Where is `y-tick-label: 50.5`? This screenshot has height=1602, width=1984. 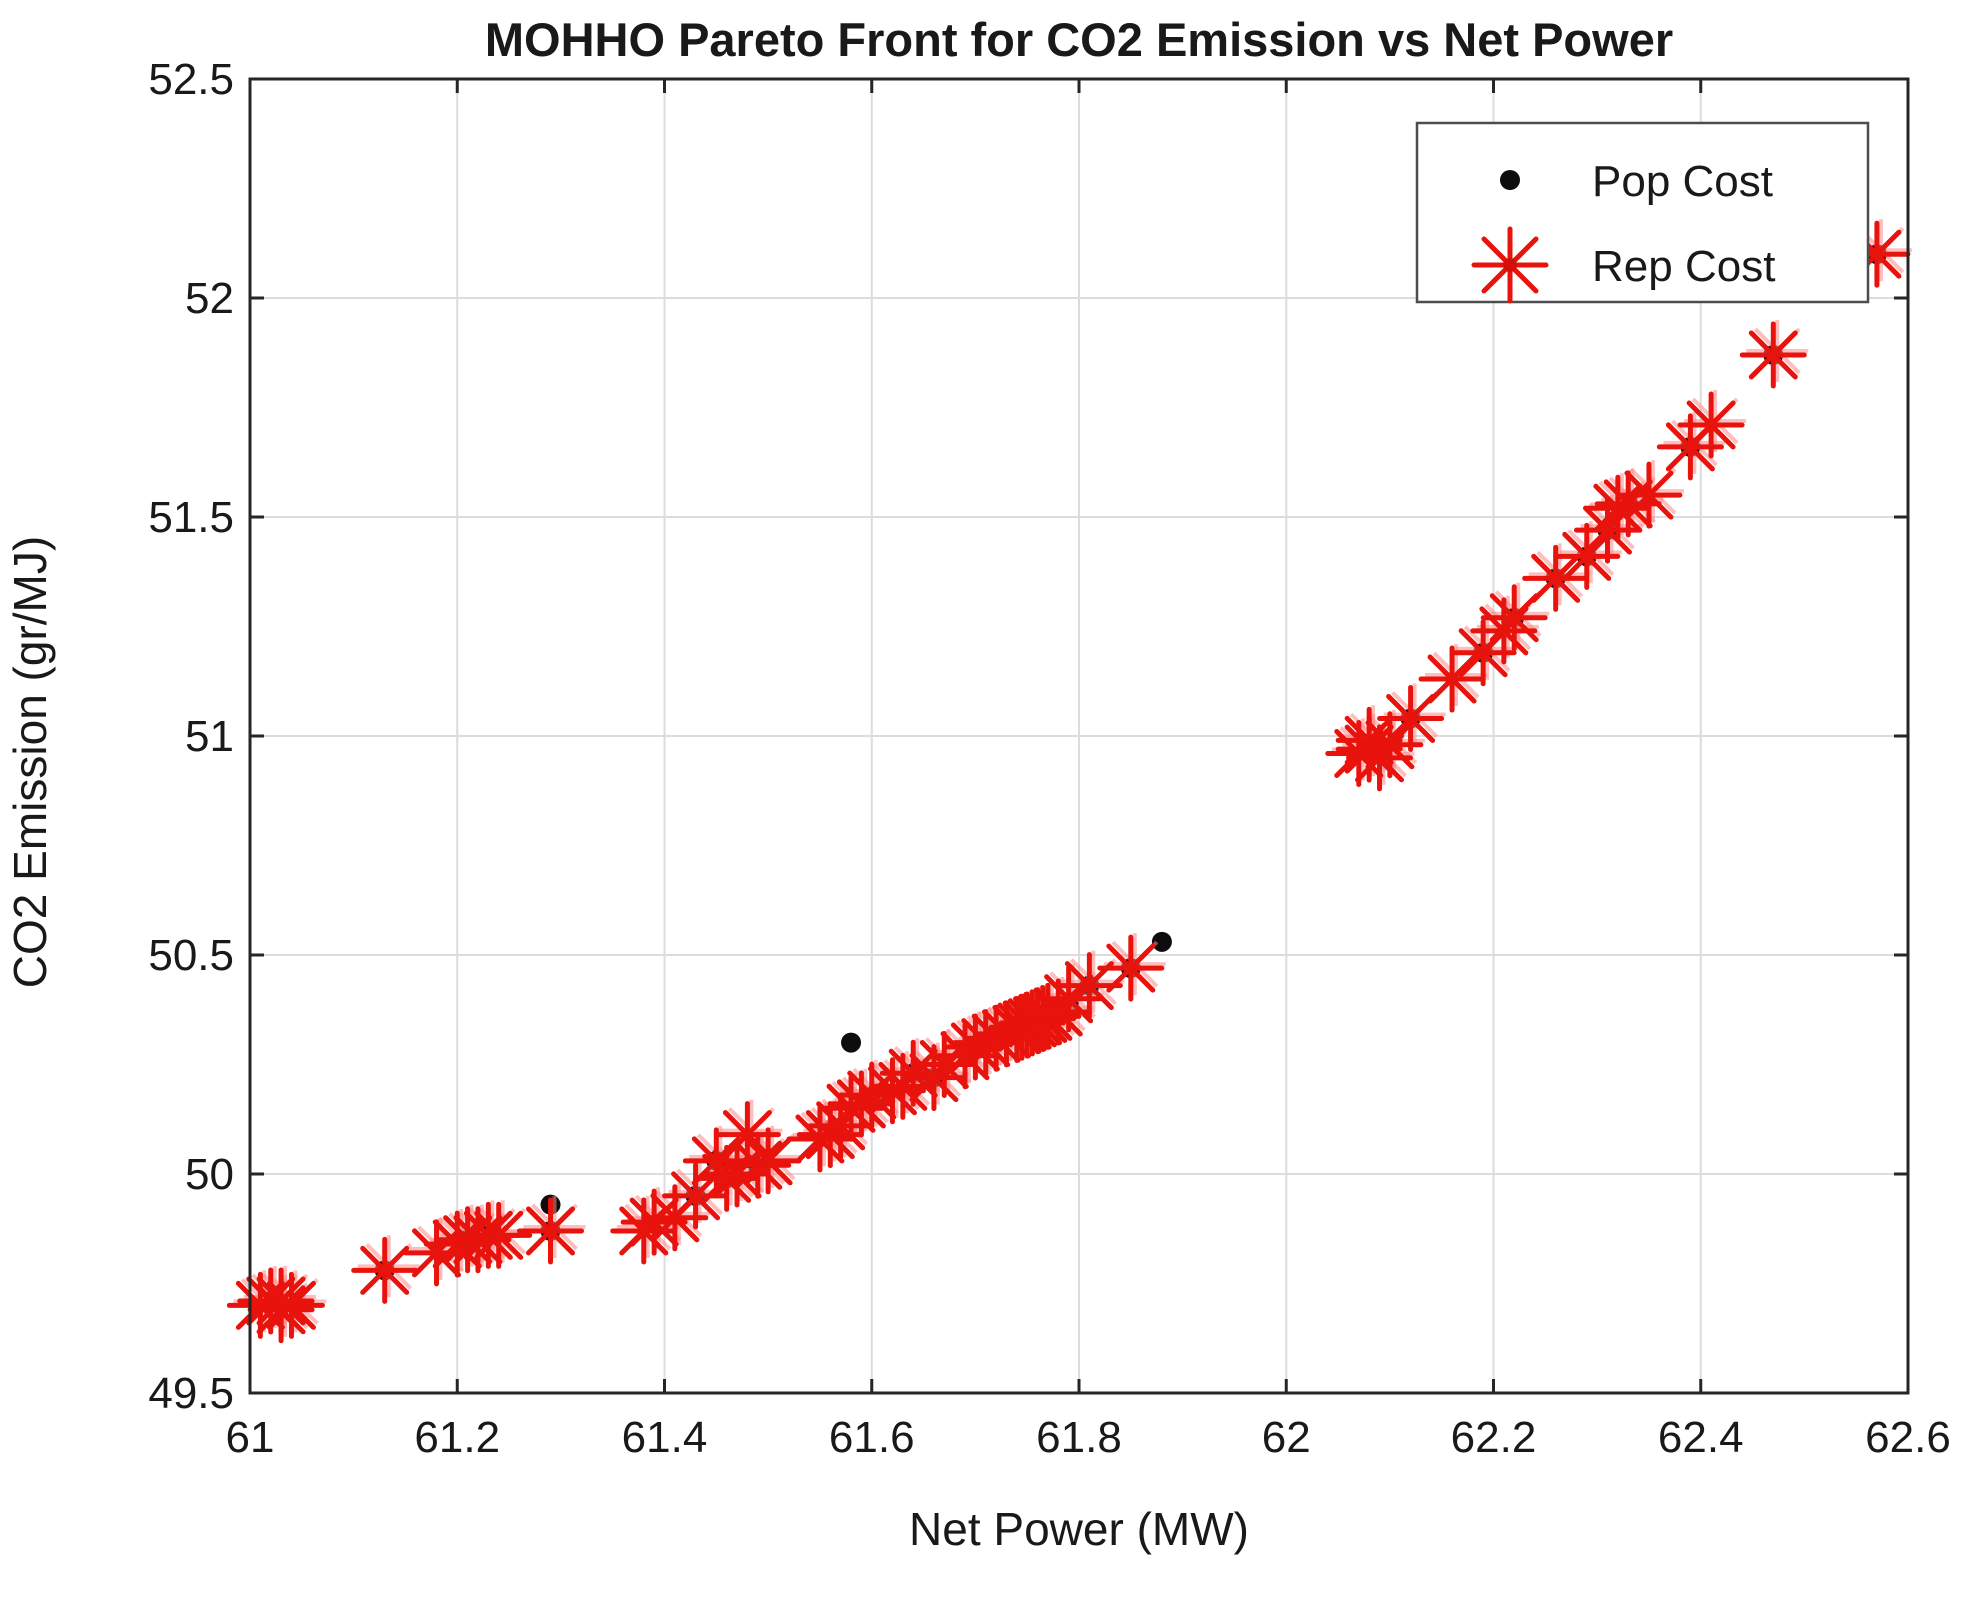
y-tick-label: 50.5 is located at coordinates (191, 955).